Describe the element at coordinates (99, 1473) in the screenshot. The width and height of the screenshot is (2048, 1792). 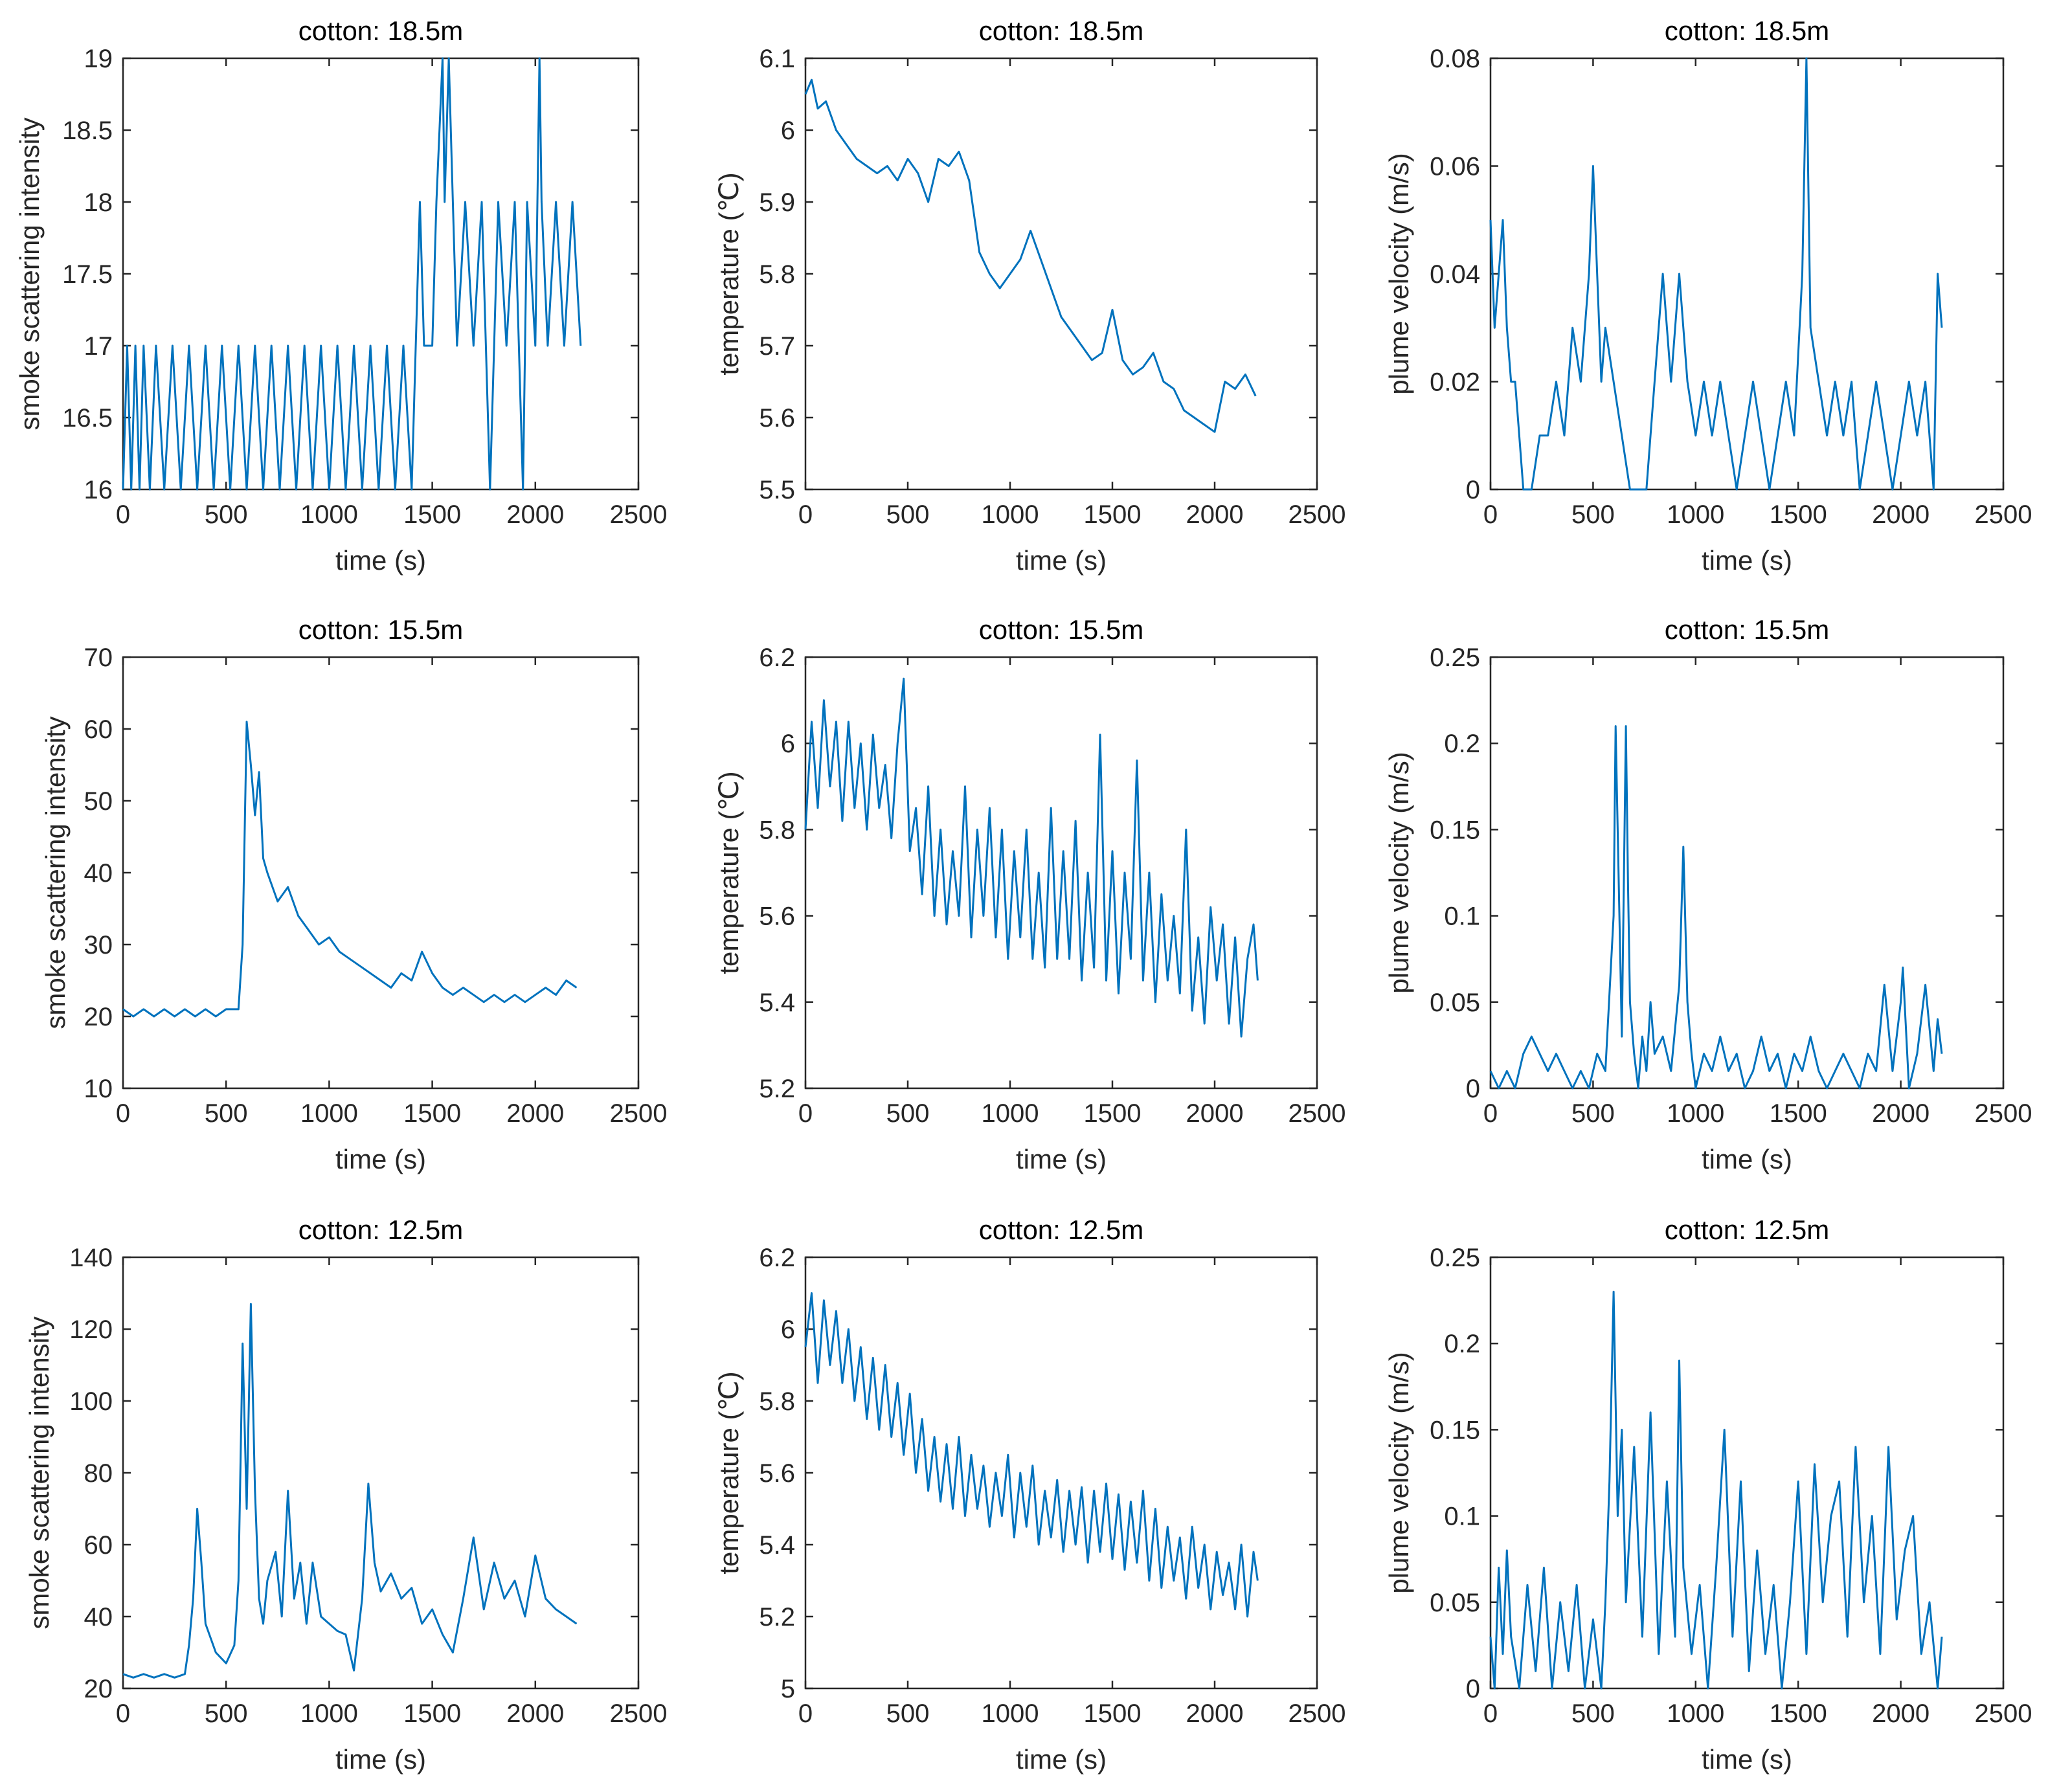
I see `y-tick-label: 80` at that location.